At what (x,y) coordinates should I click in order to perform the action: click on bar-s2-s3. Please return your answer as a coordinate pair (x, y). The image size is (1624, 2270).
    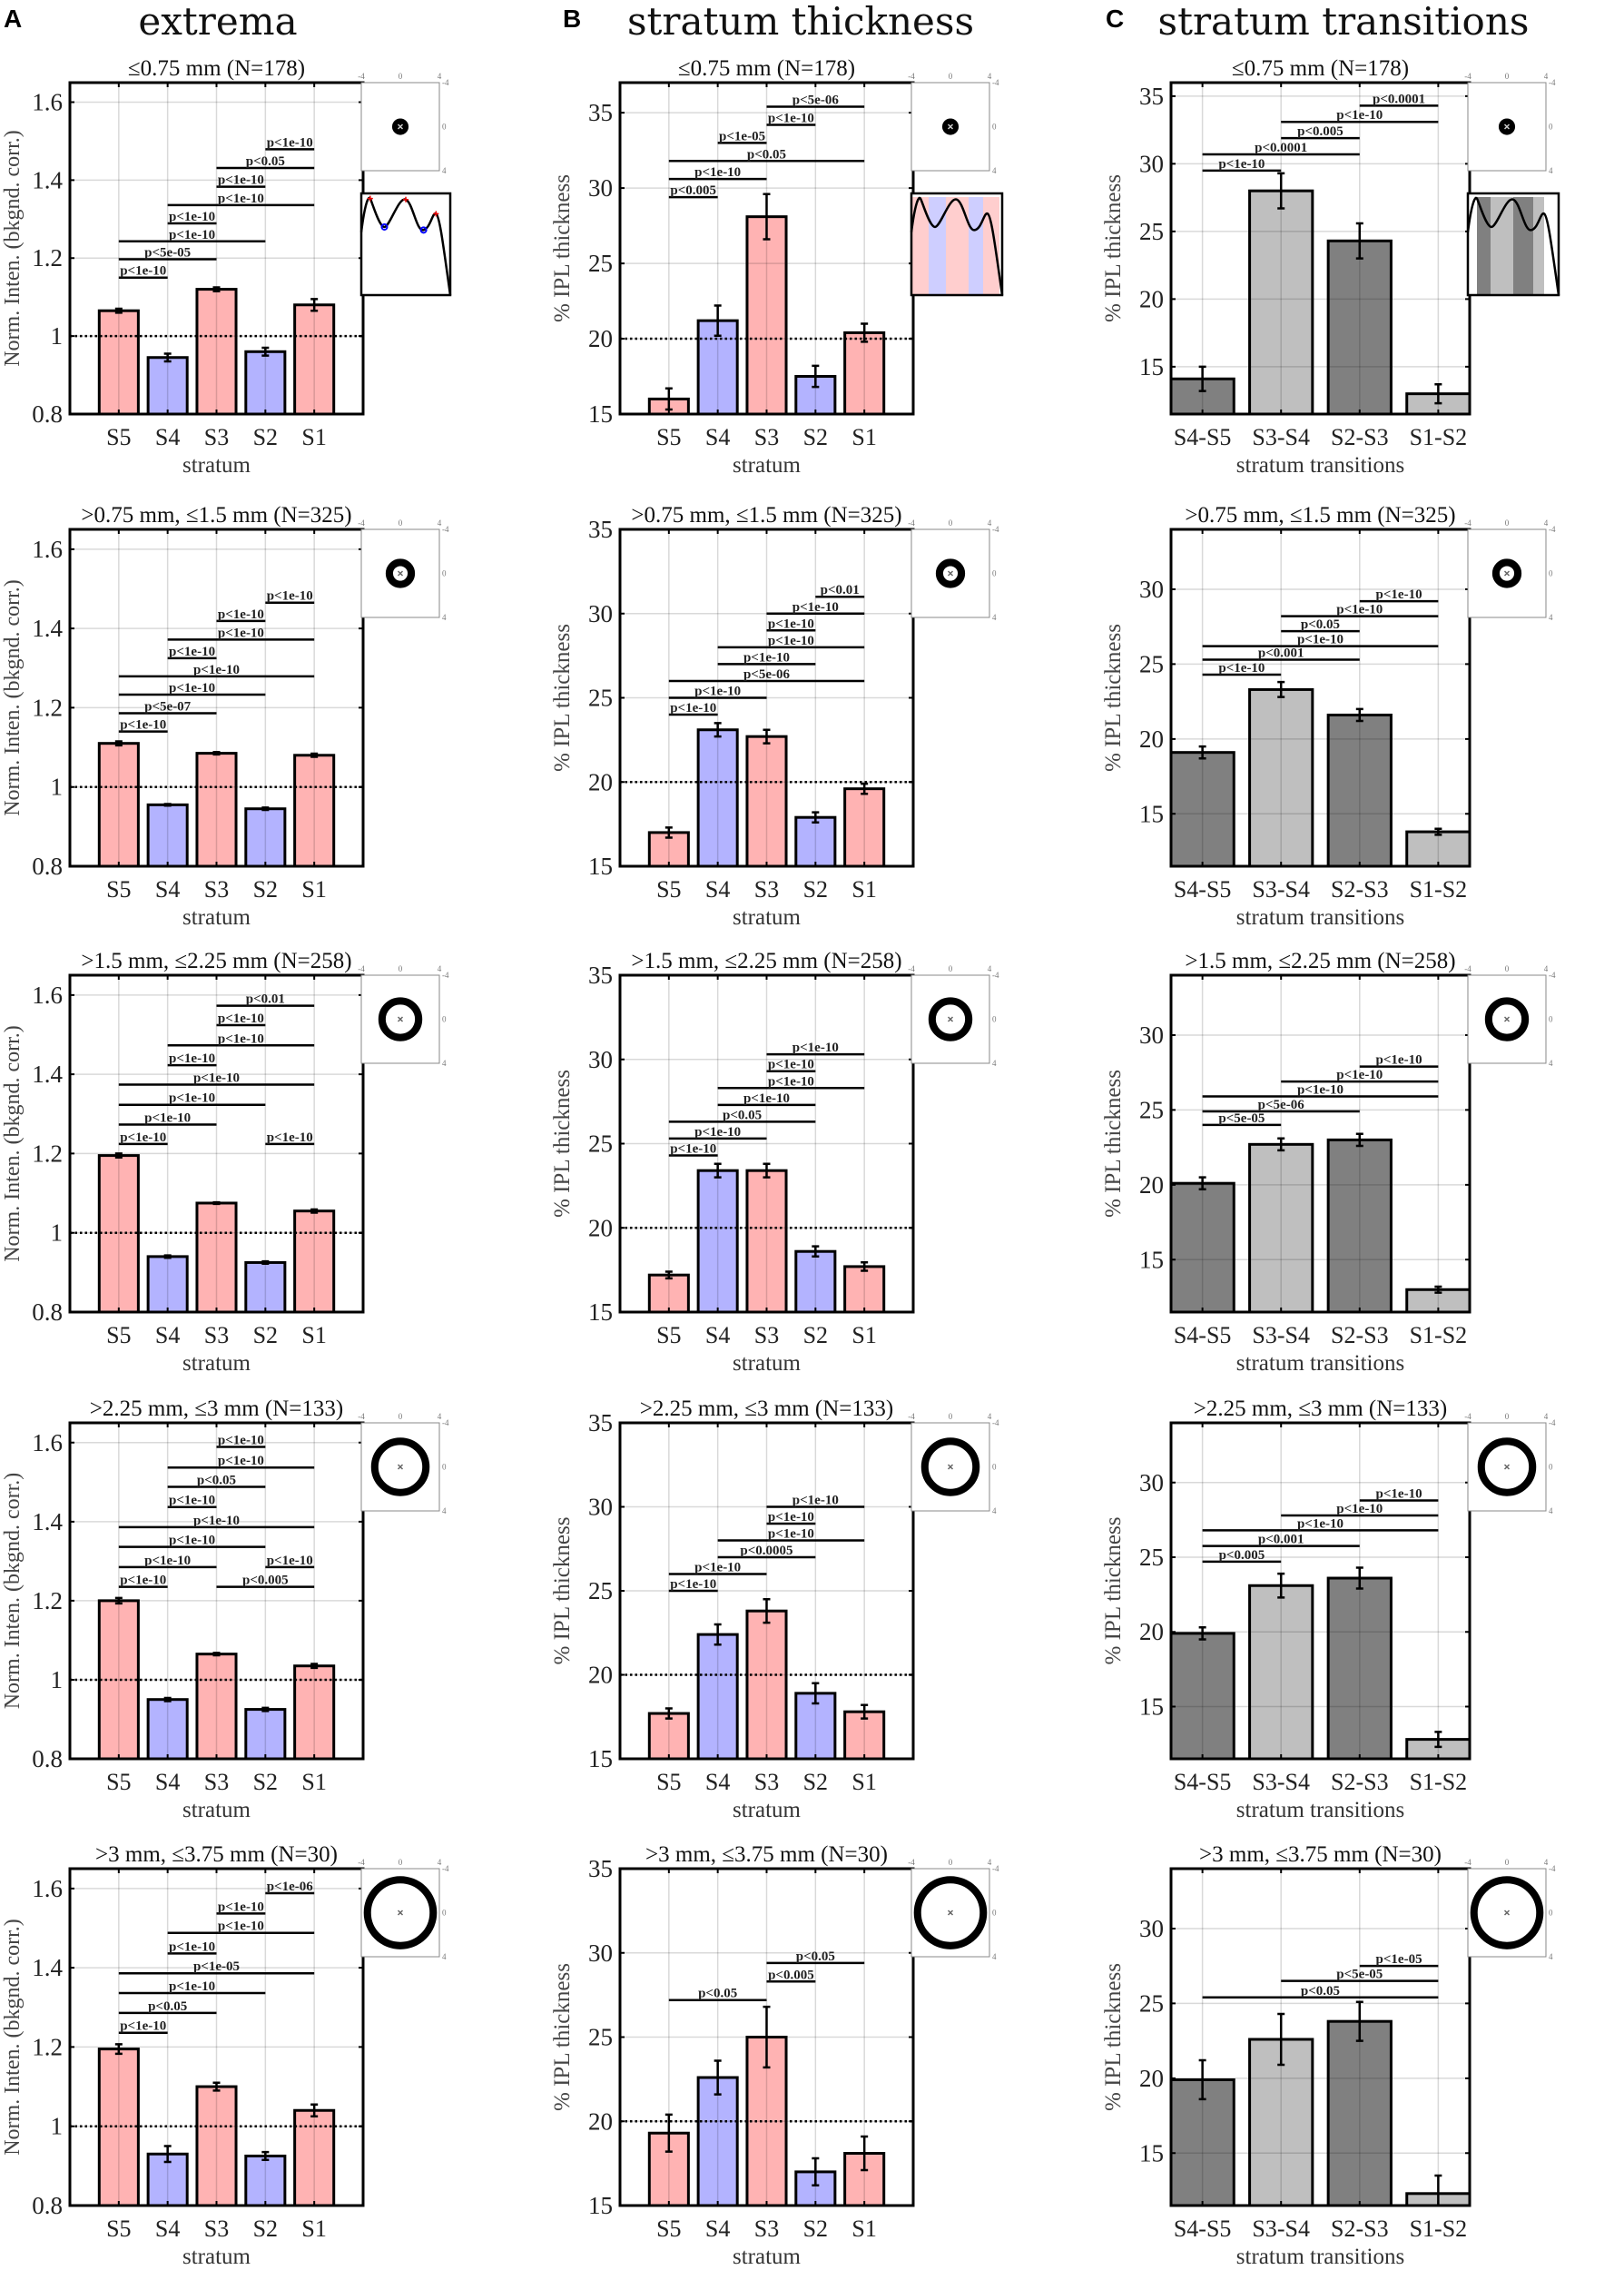
    Looking at the image, I should click on (1359, 790).